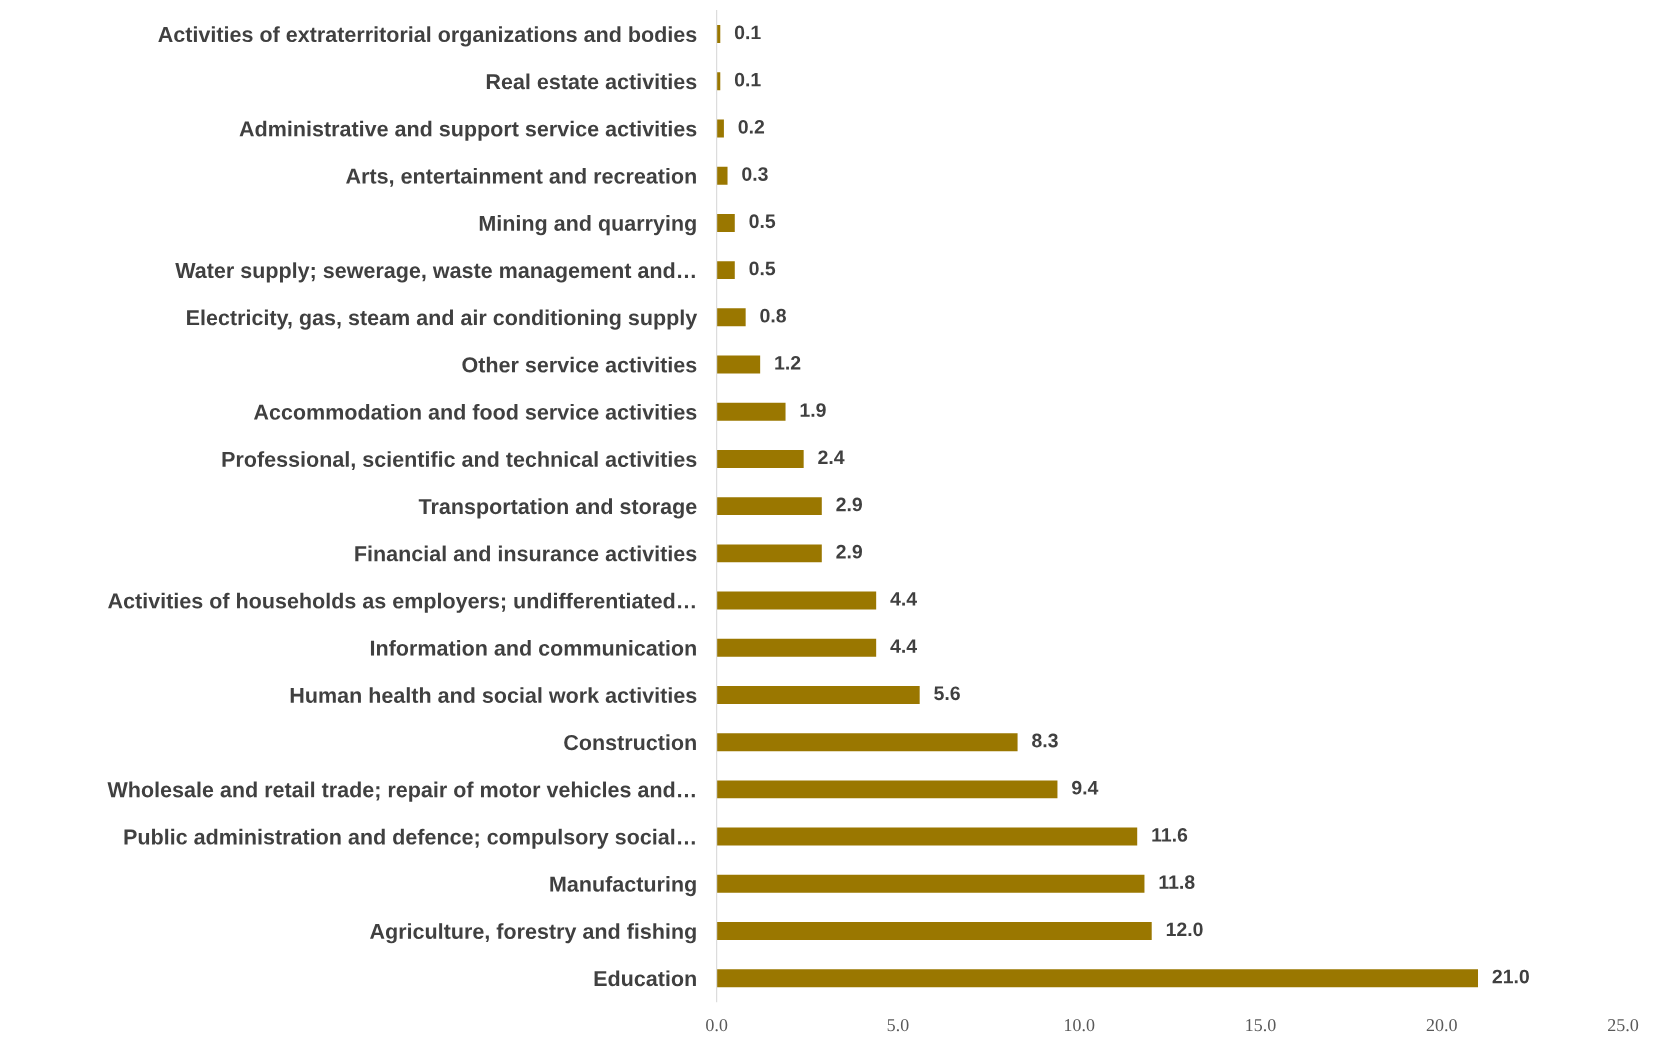 The width and height of the screenshot is (1657, 1049). Describe the element at coordinates (521, 177) in the screenshot. I see `y-tick-label: Arts, entertainment and recreation` at that location.